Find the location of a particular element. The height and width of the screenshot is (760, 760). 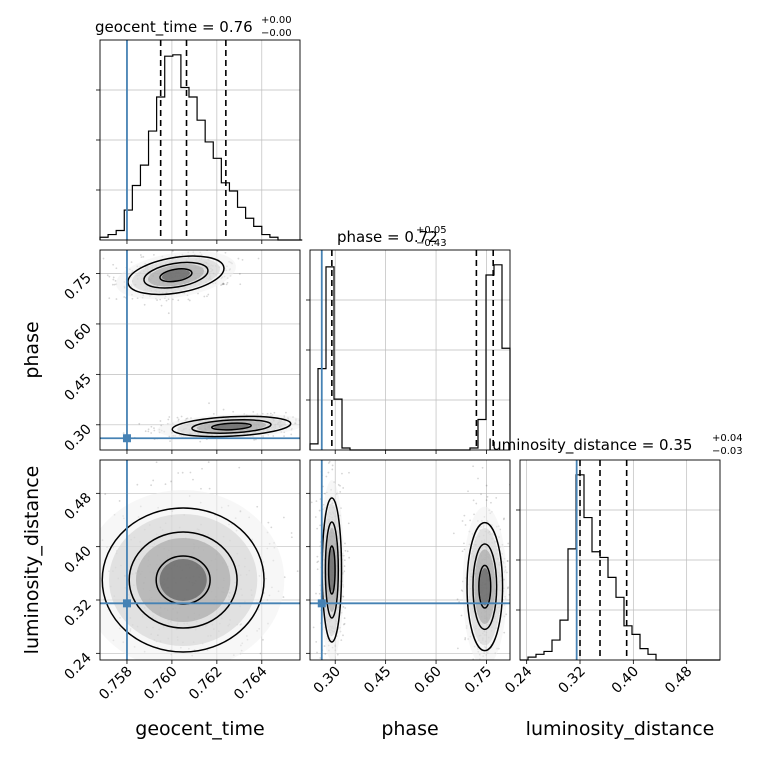

density-fill is located at coordinates (484, 587).